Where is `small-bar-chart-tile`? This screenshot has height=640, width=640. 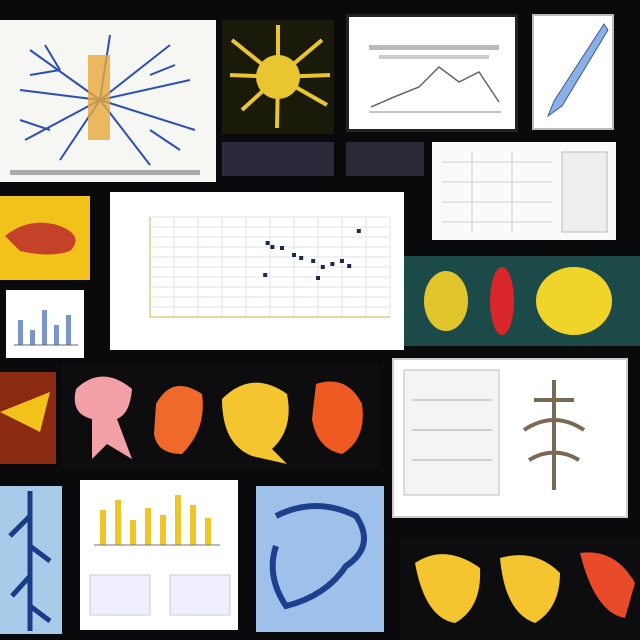
small-bar-chart-tile is located at coordinates (45, 324).